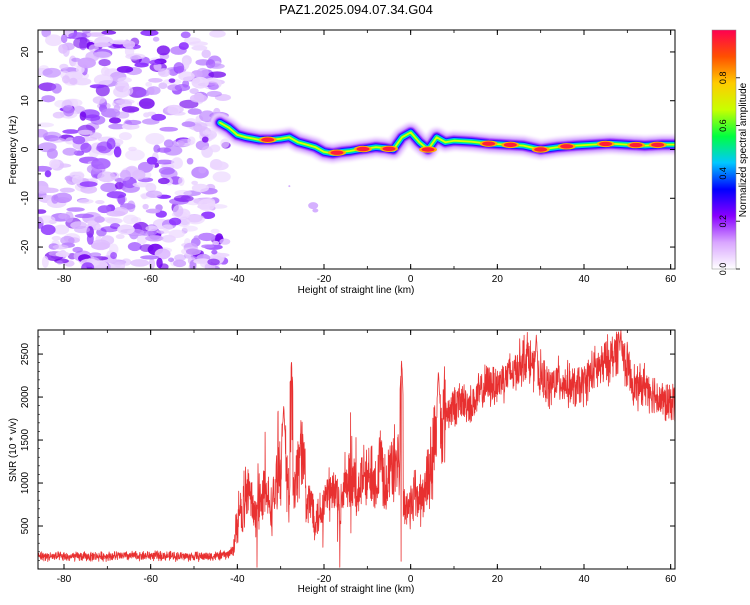  What do you see at coordinates (671, 279) in the screenshot?
I see `spectrogram-x-tick-label: 60` at bounding box center [671, 279].